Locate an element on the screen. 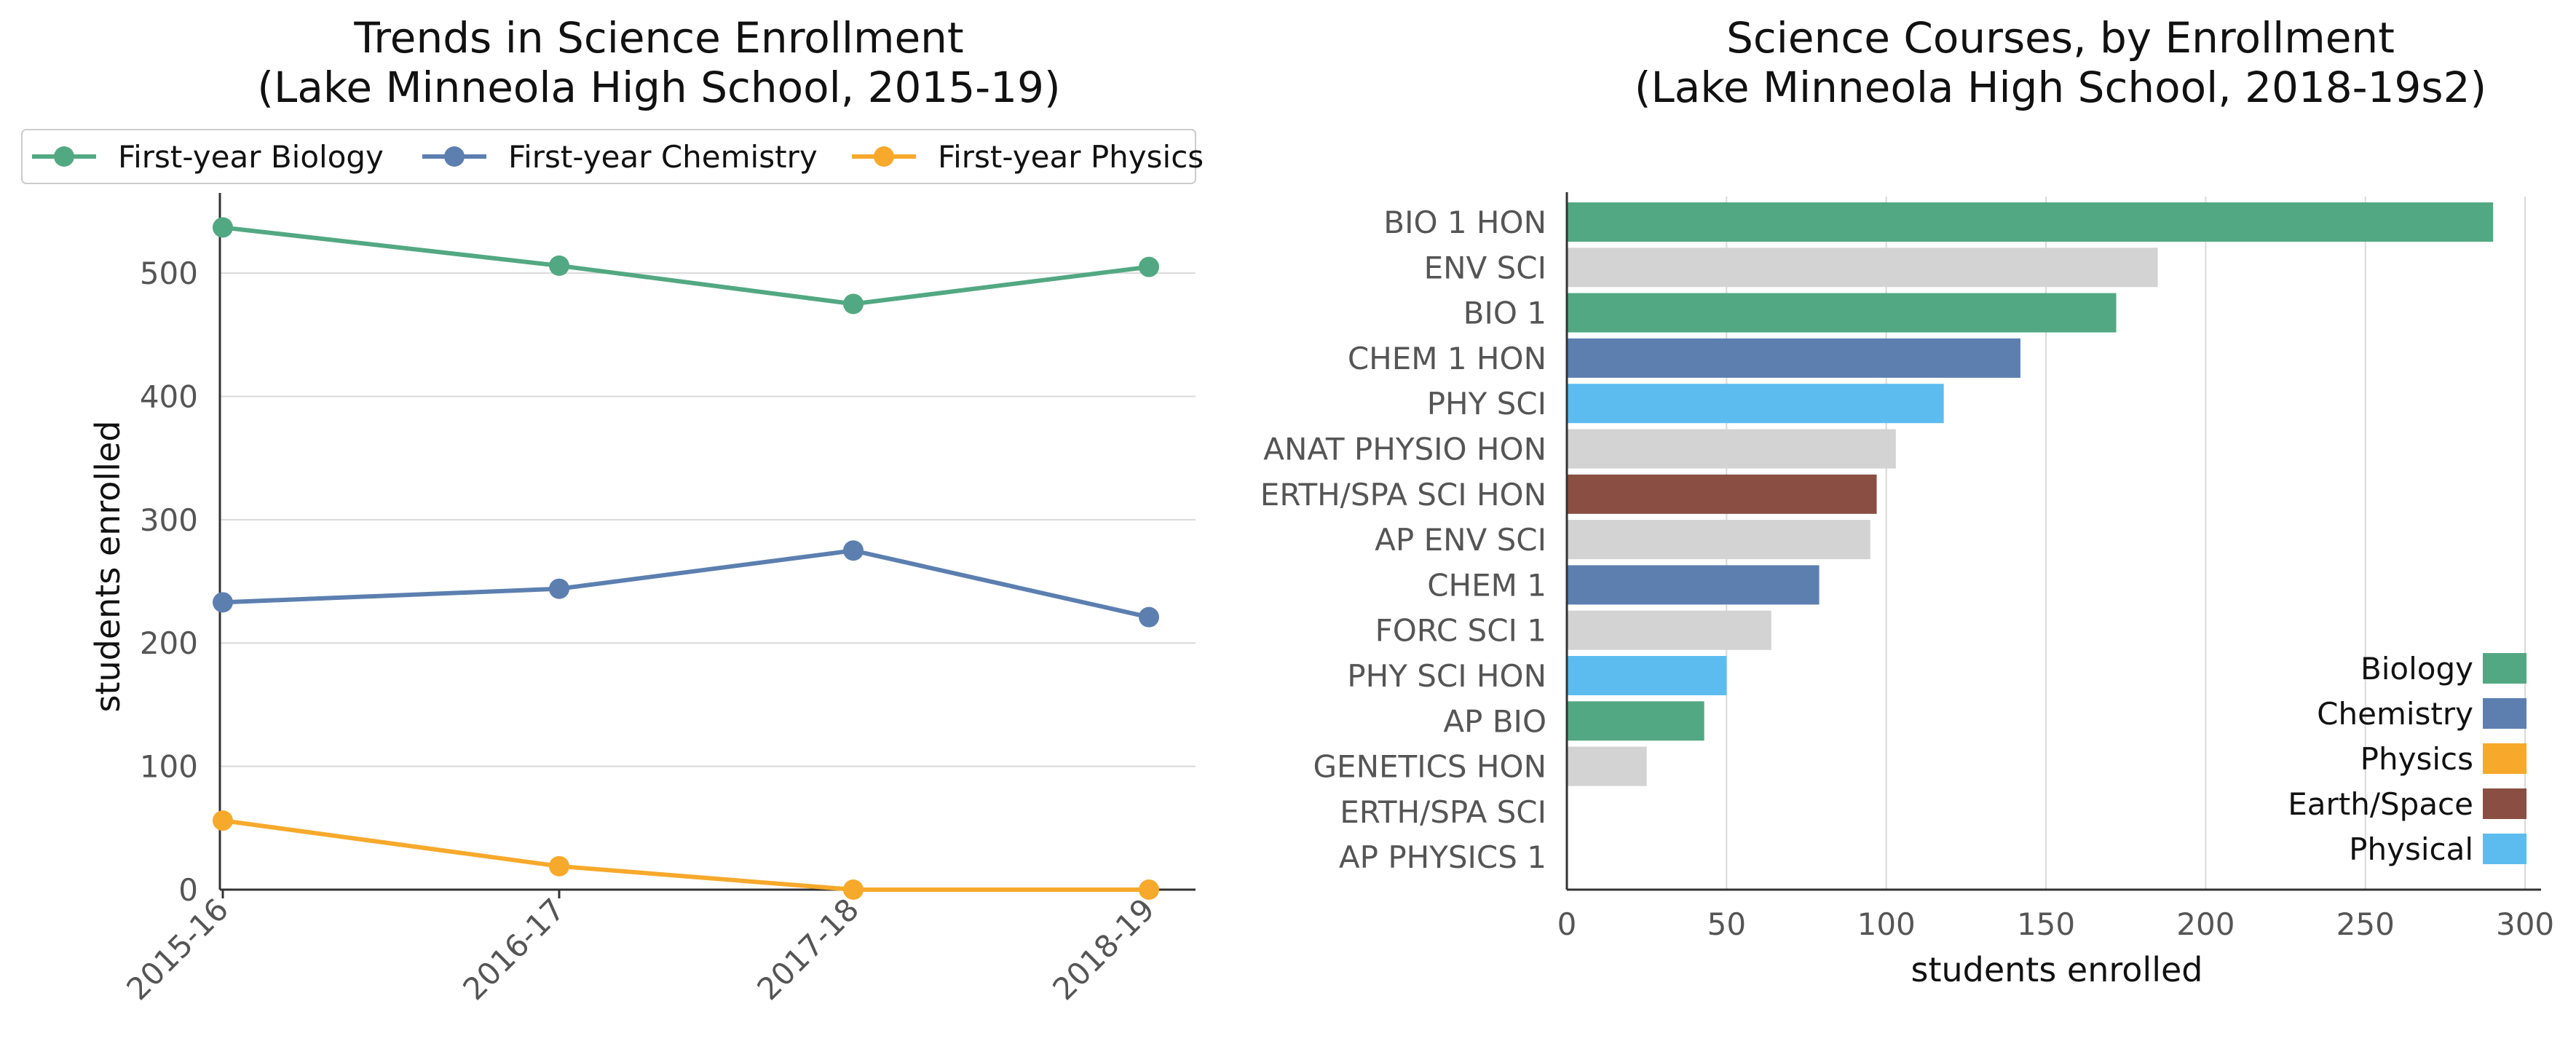  bar-env-sci is located at coordinates (1863, 268).